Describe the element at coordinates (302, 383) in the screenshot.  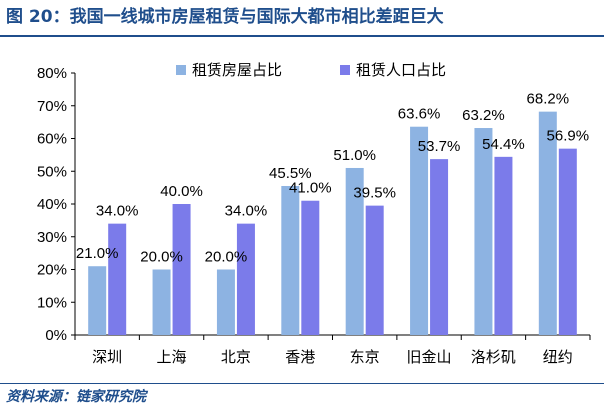
I see `source-divider` at that location.